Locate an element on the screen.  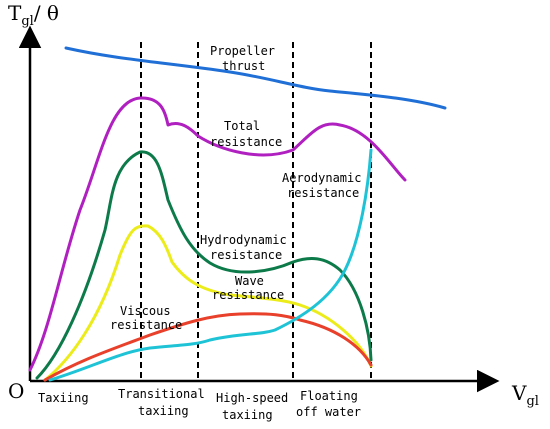
label-total-resistance: Total is located at coordinates (242, 126).